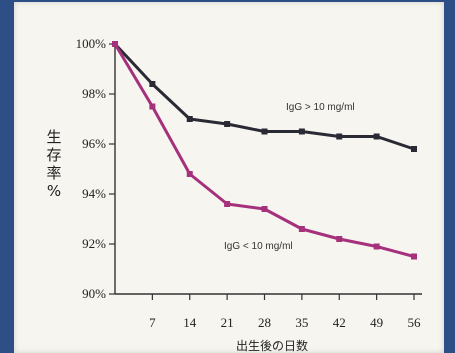 The image size is (455, 353). What do you see at coordinates (54, 191) in the screenshot?
I see `y-label-char: %` at bounding box center [54, 191].